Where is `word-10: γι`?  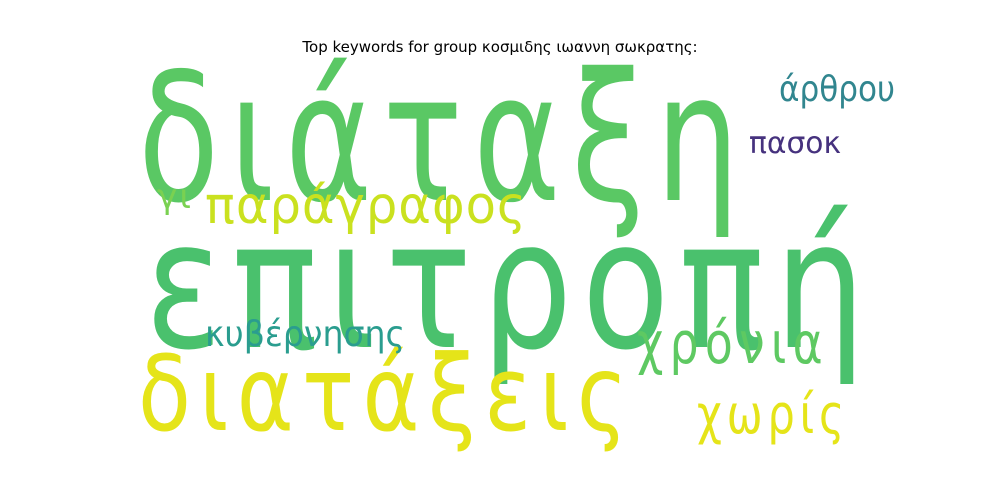
word-10: γι is located at coordinates (175, 197).